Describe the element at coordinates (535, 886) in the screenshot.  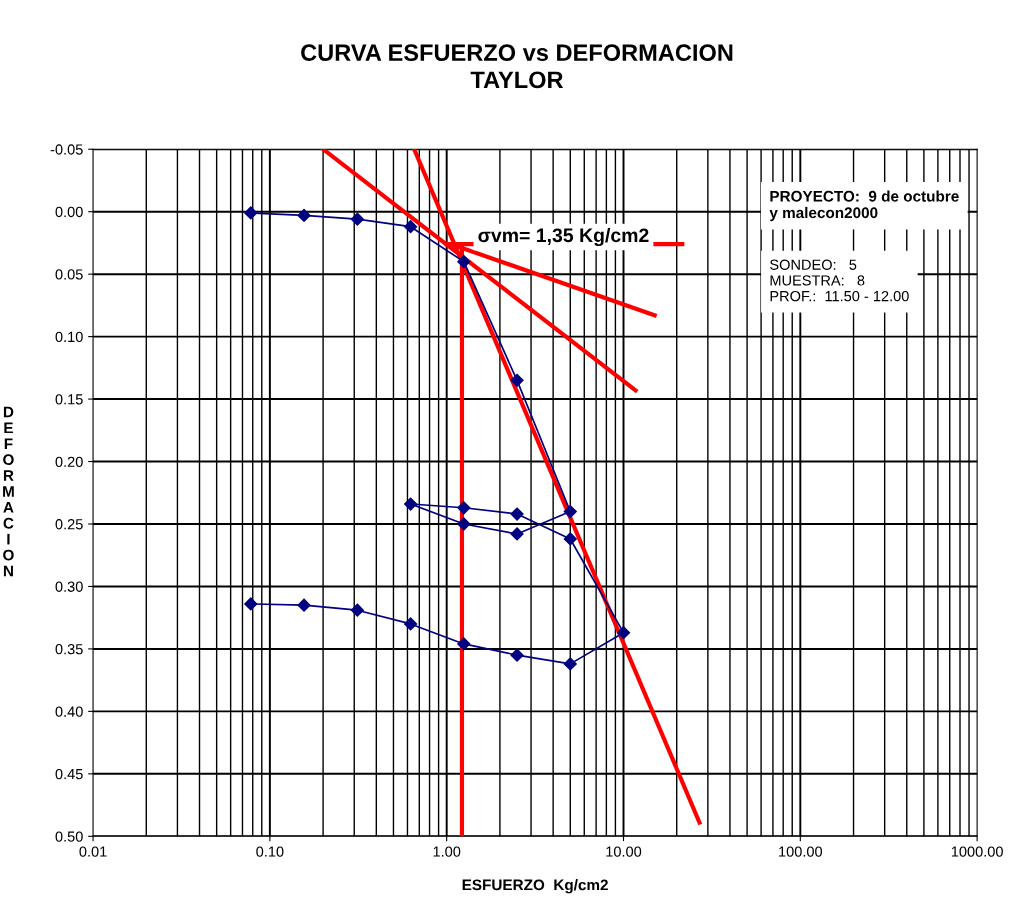
I see `x-axis-title: ESFUERZO Kg/cm2` at that location.